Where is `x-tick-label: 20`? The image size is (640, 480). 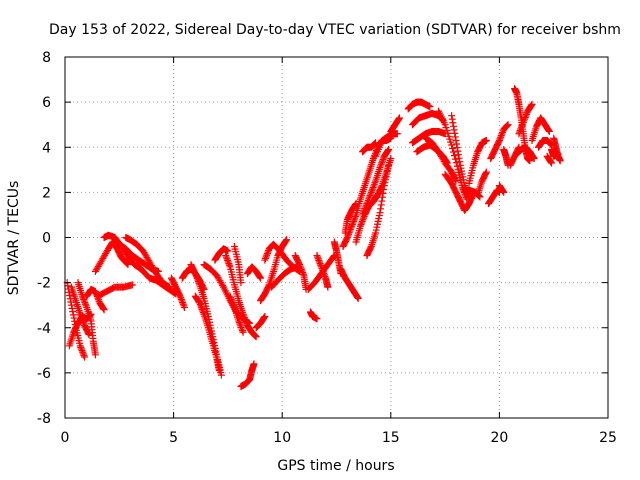 x-tick-label: 20 is located at coordinates (499, 438).